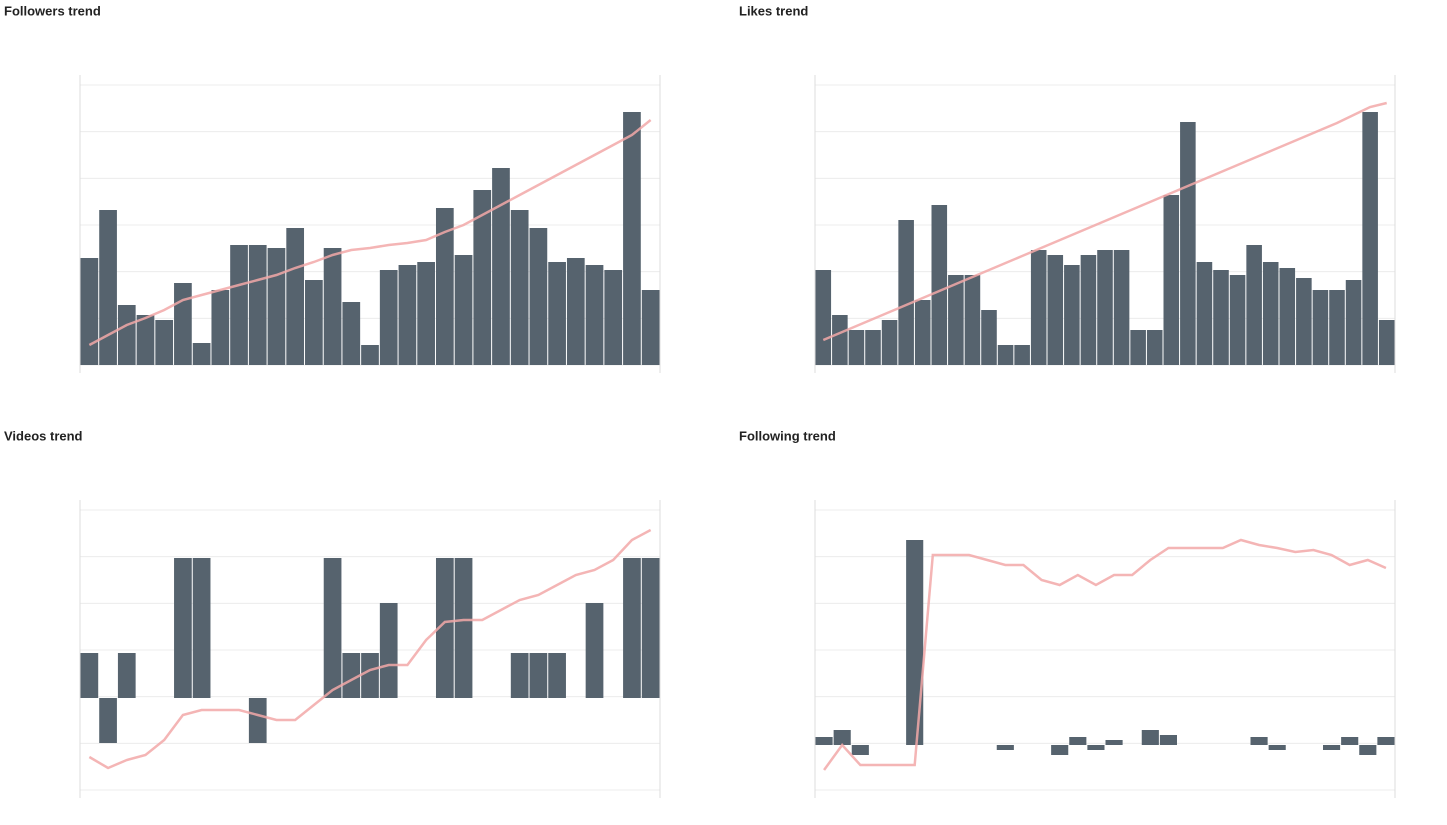 This screenshot has width=1447, height=825. I want to click on chart-title: Followers trend, so click(52, 10).